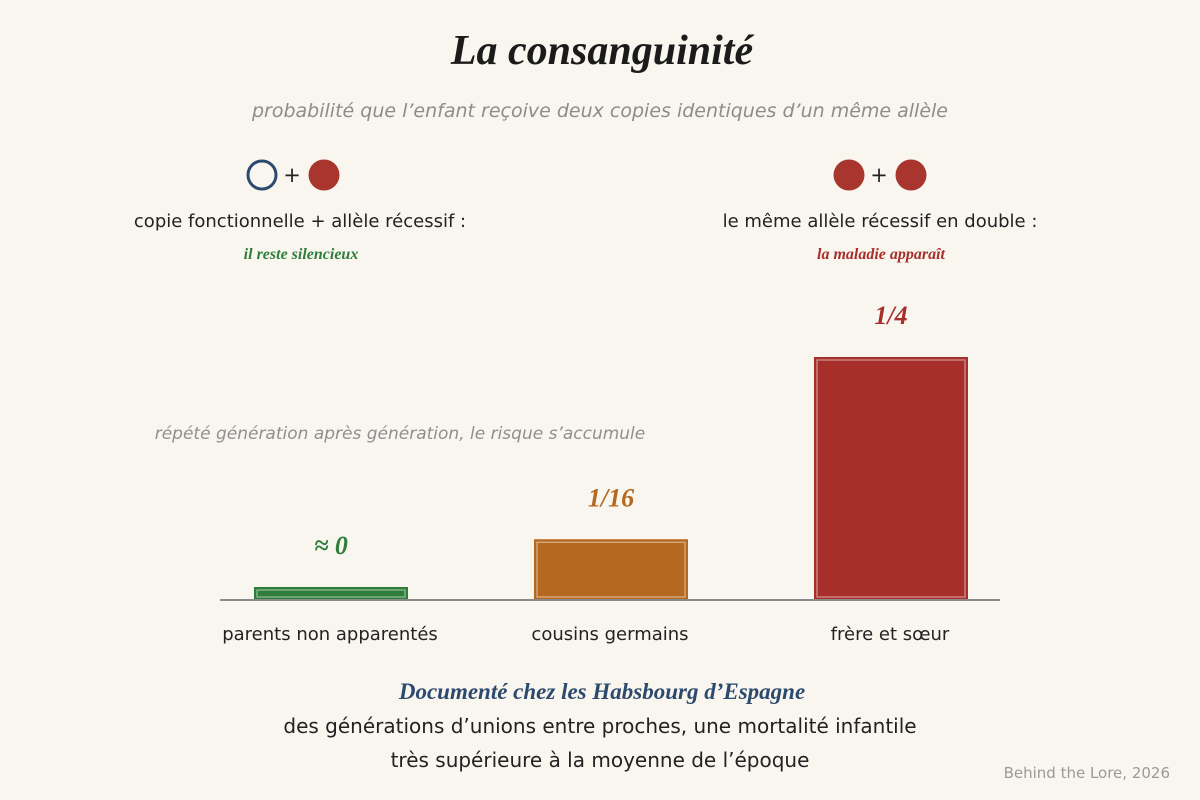 The height and width of the screenshot is (800, 1200). Describe the element at coordinates (879, 175) in the screenshot. I see `legend-right-plus: +` at that location.